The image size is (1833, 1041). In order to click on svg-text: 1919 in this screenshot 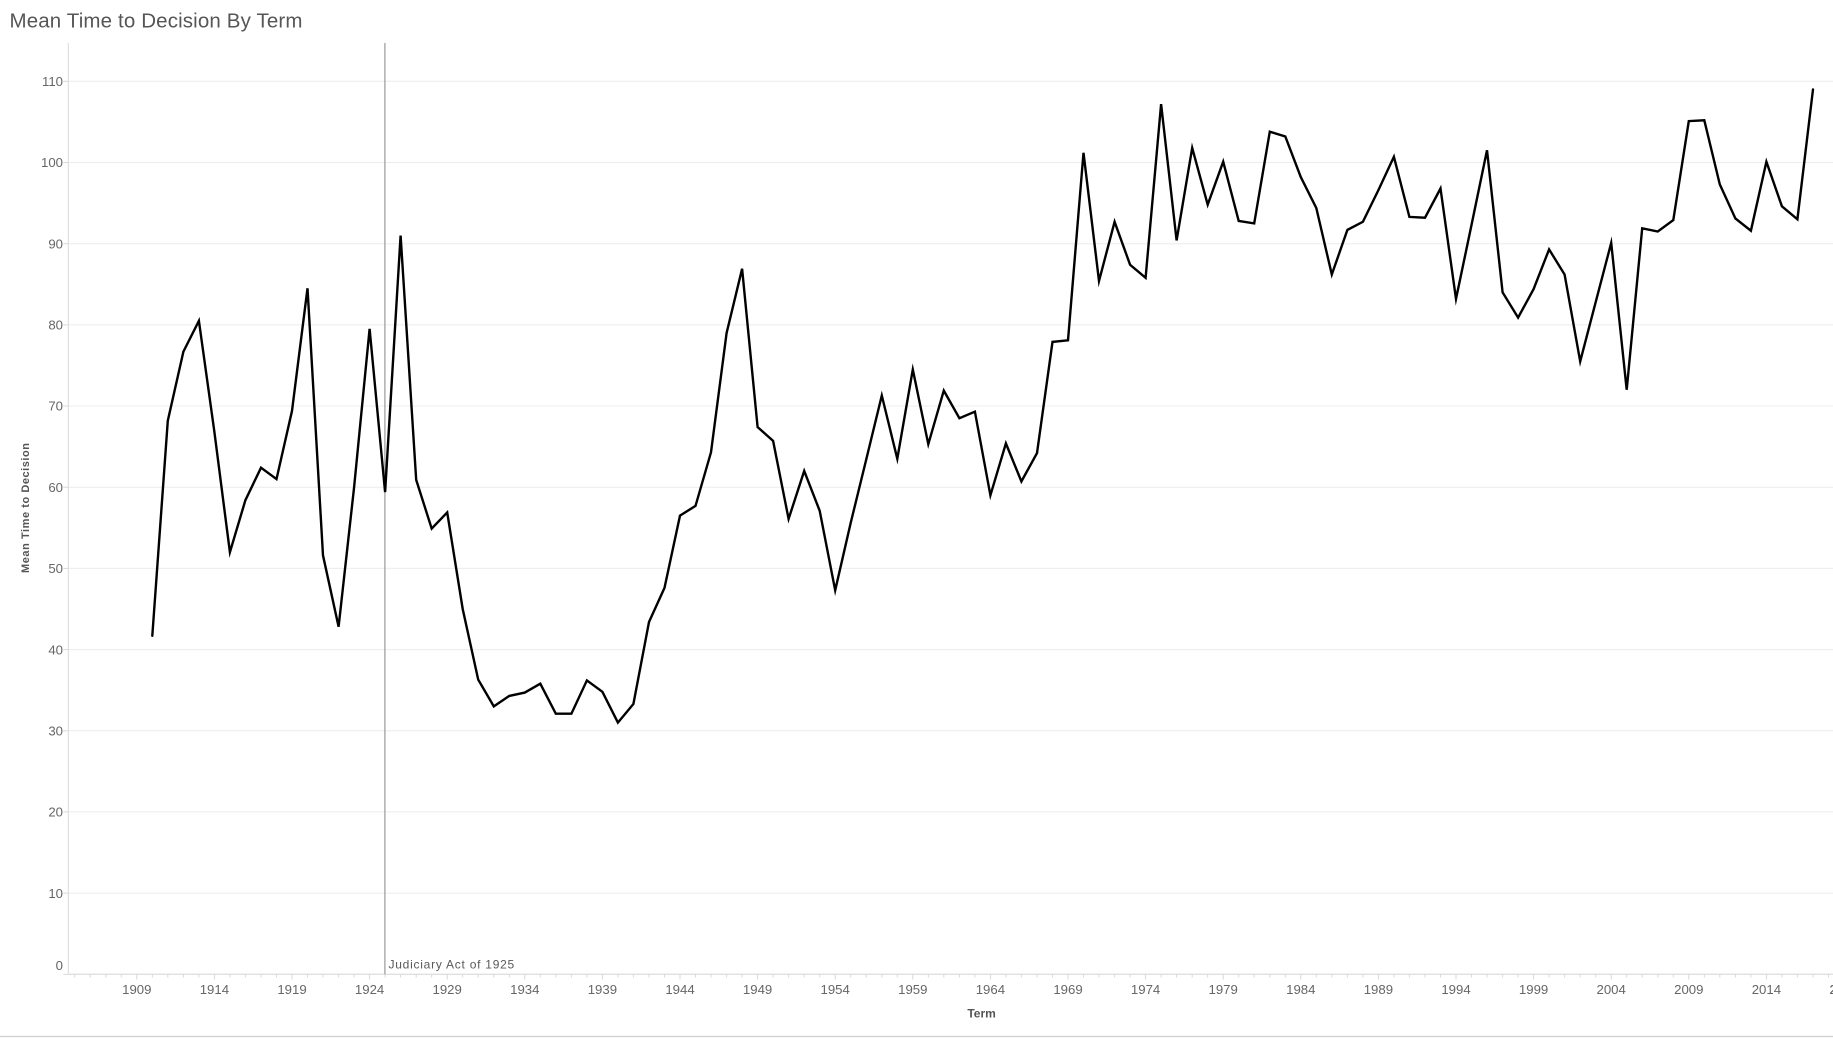, I will do `click(291, 989)`.